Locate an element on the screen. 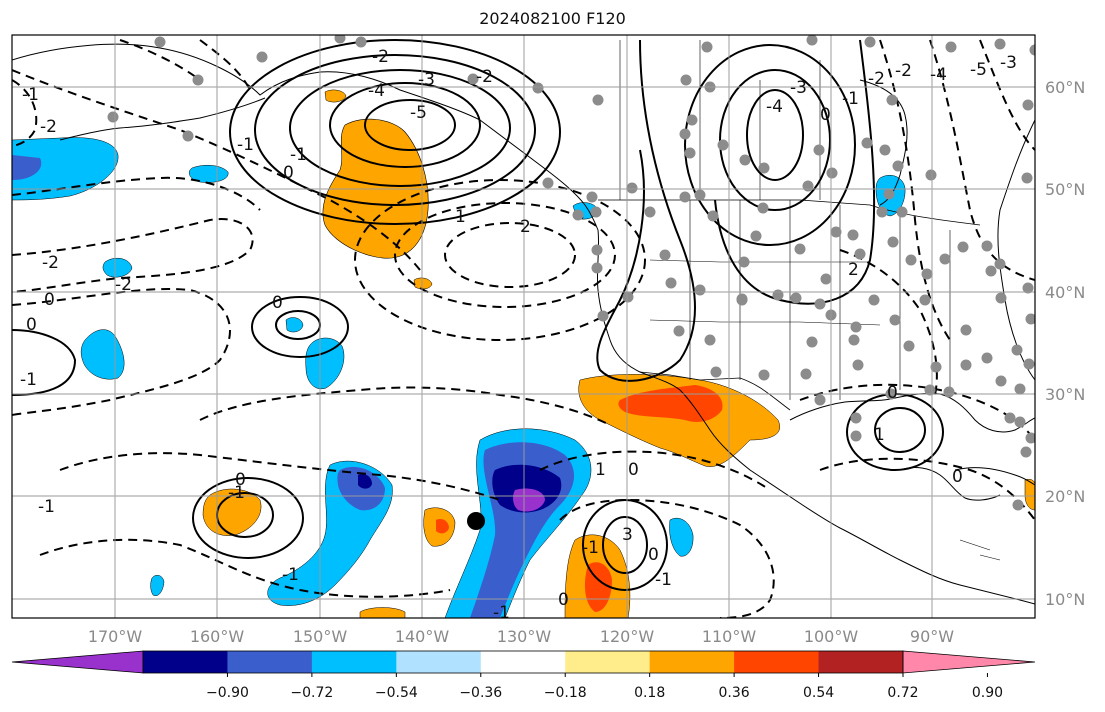  lat-label-50n: 50°N is located at coordinates (1065, 189).